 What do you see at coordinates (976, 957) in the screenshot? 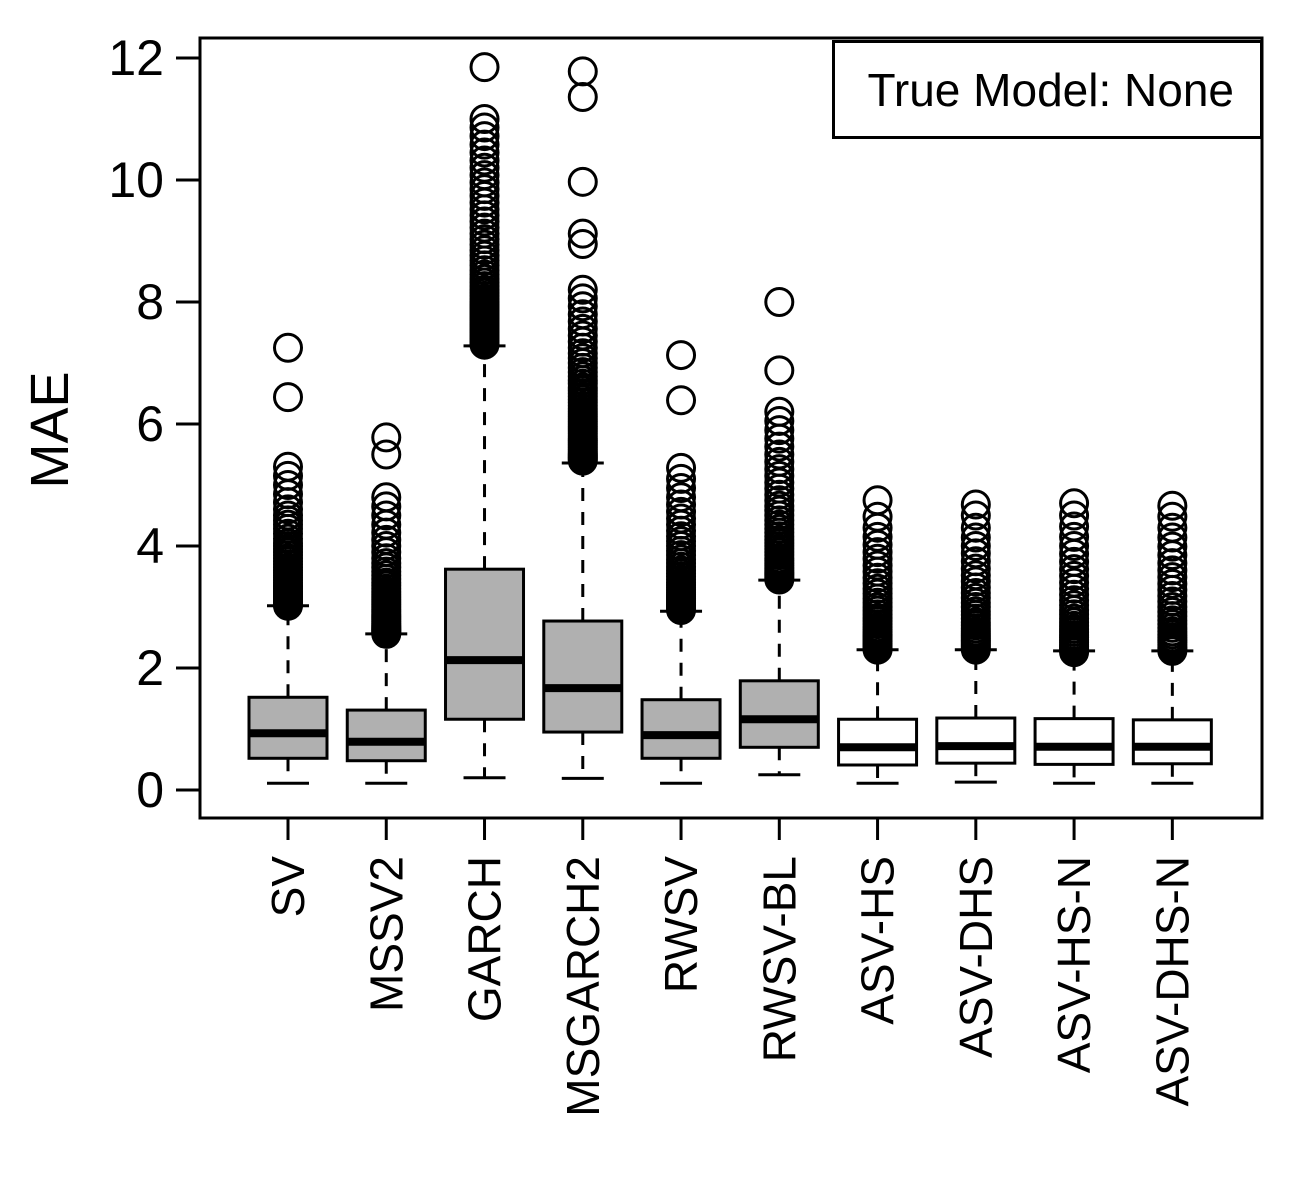
I see `x-tick-label: ASV-DHS` at bounding box center [976, 957].